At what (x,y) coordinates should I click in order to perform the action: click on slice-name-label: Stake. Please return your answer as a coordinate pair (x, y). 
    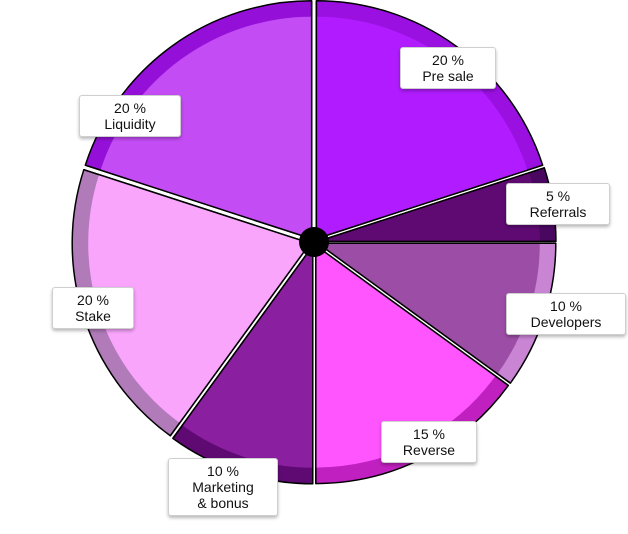
    Looking at the image, I should click on (93, 316).